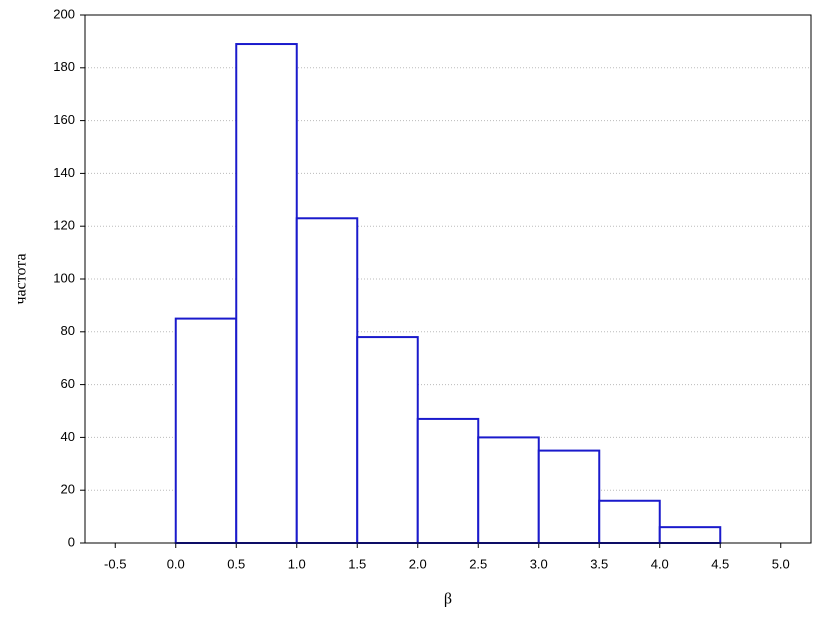  What do you see at coordinates (539, 563) in the screenshot?
I see `x-tick-label: 3.0` at bounding box center [539, 563].